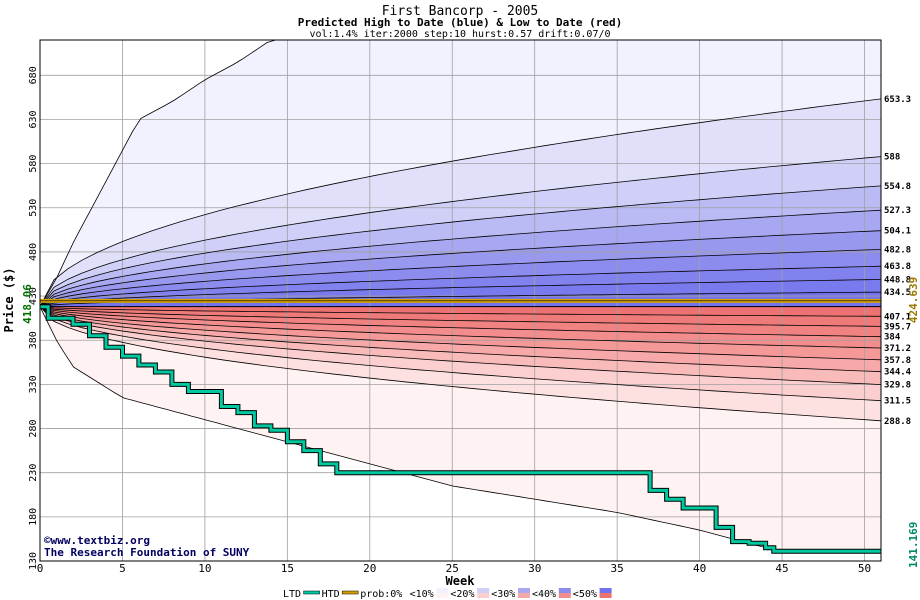 The height and width of the screenshot is (600, 920). I want to click on x-tick-label: 20, so click(369, 568).